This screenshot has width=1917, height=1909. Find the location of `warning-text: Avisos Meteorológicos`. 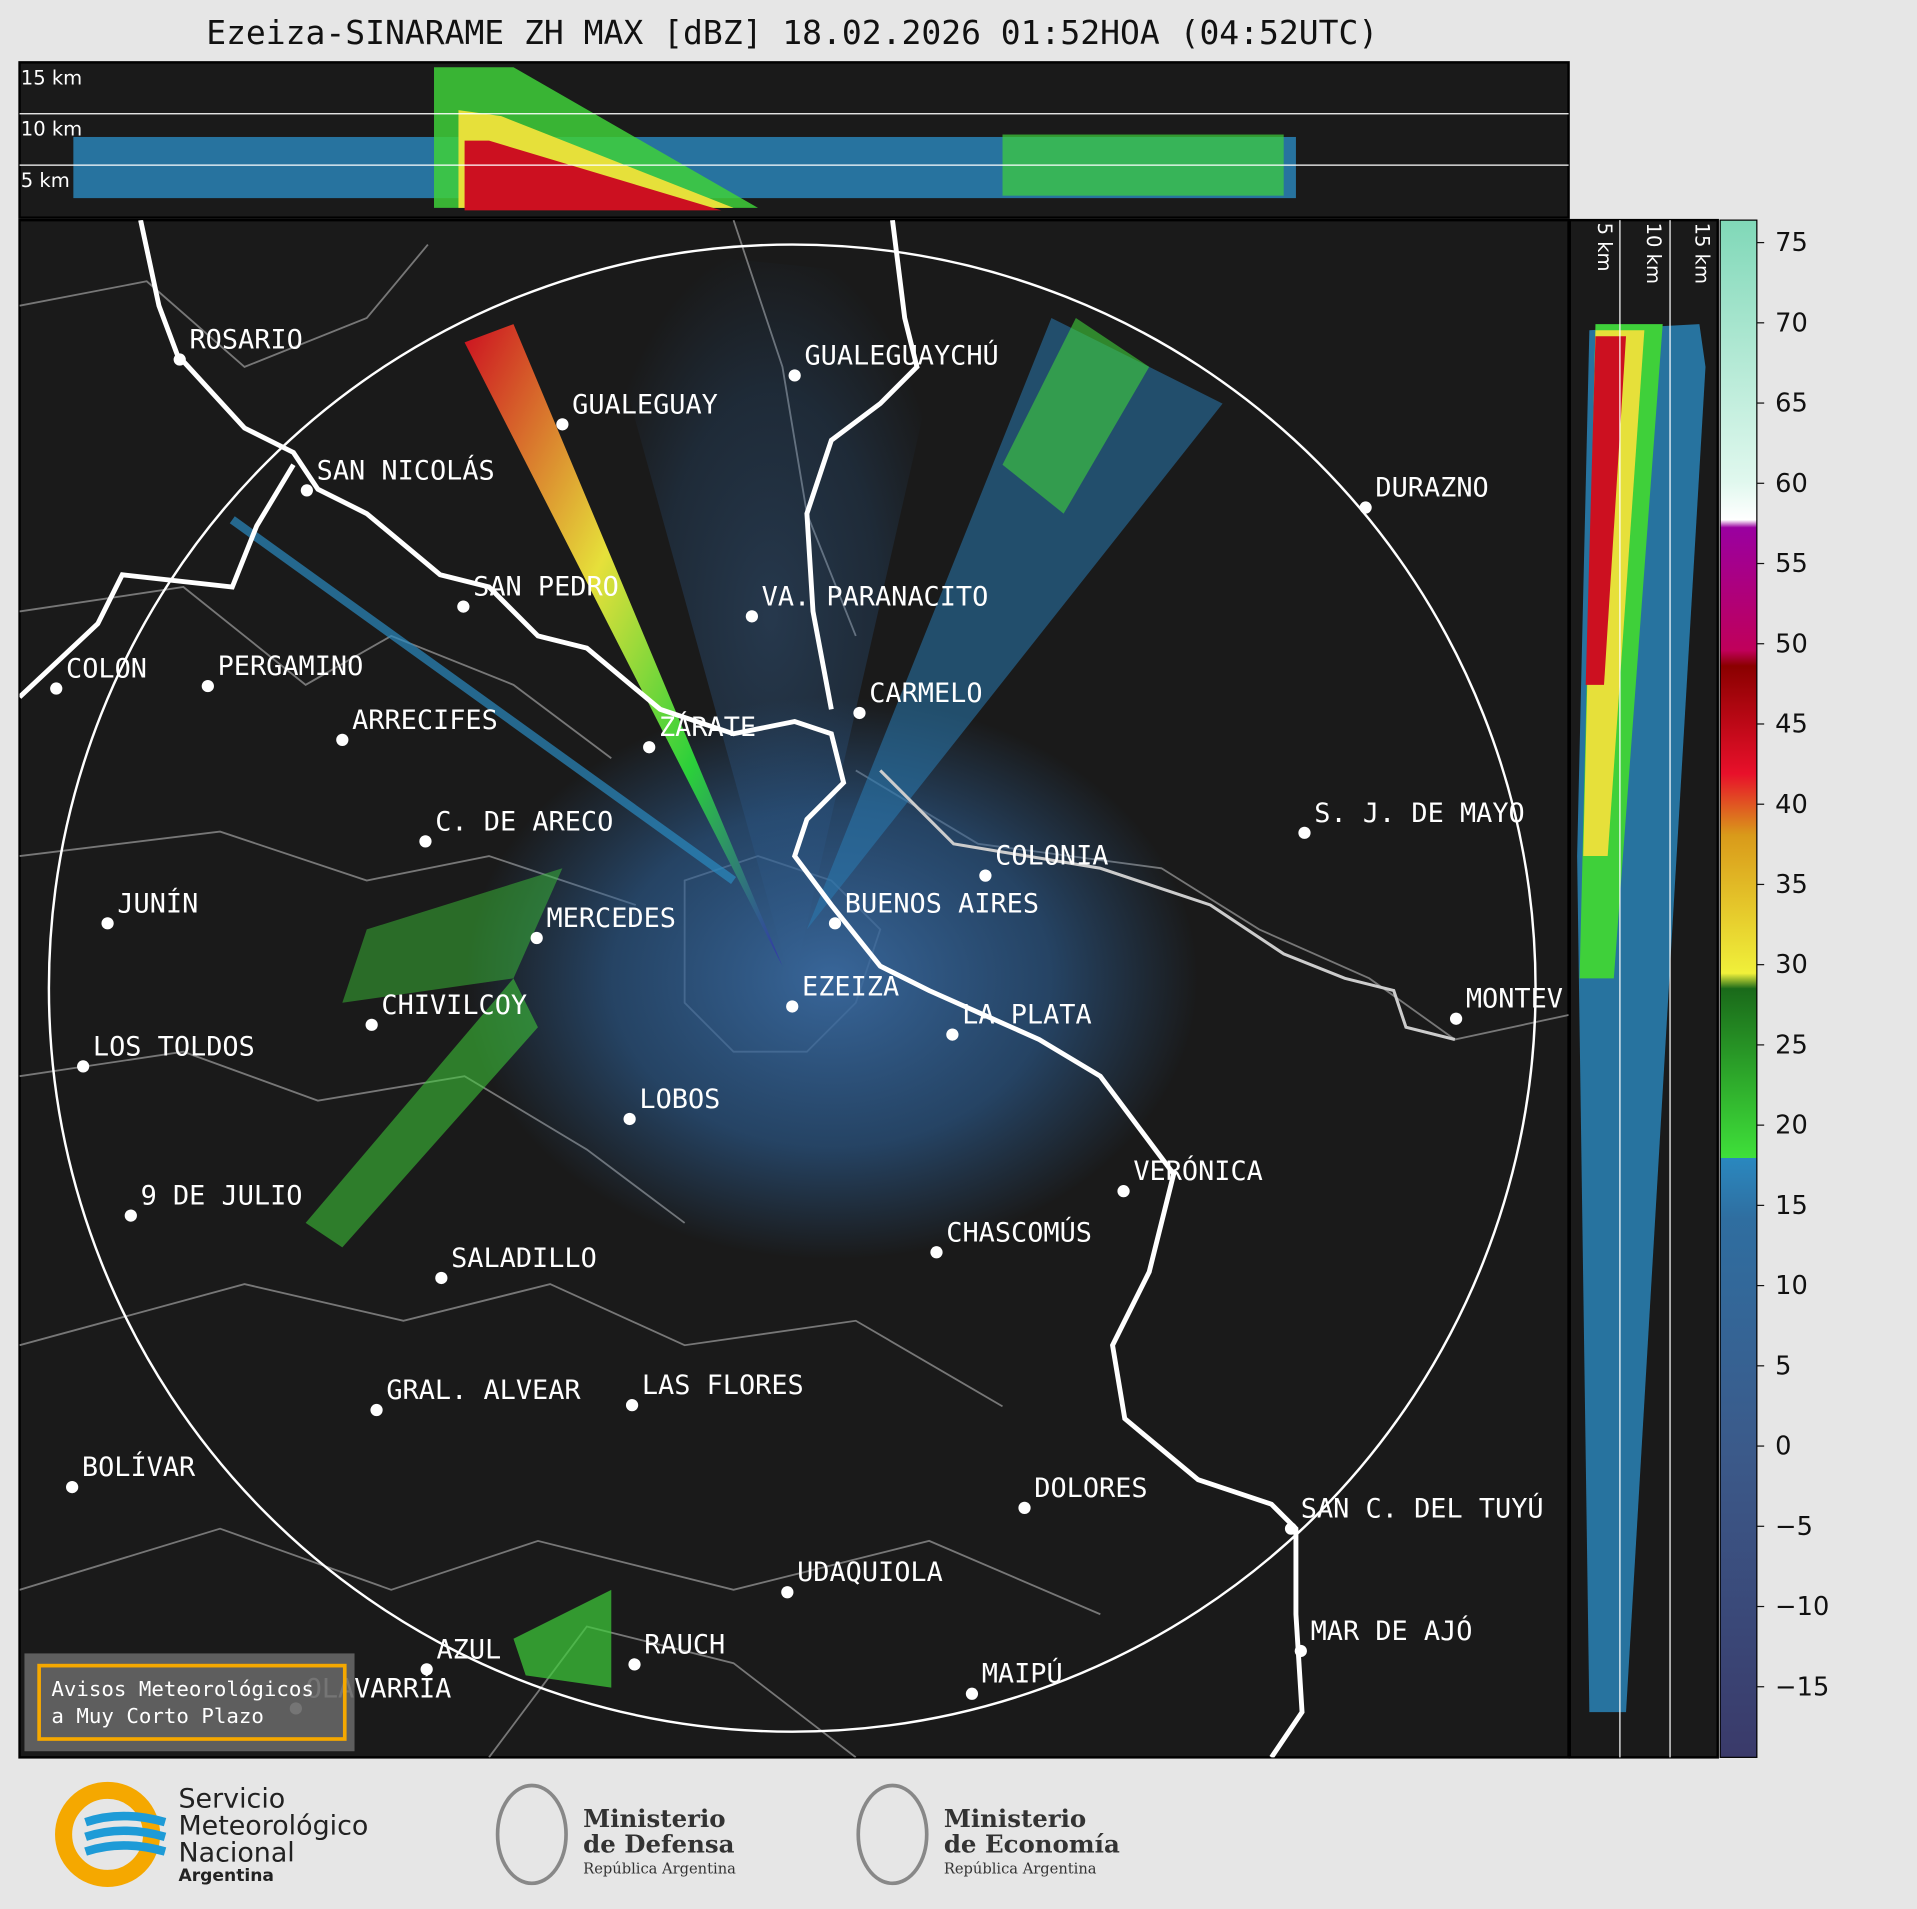

warning-text: Avisos Meteorológicos is located at coordinates (182, 1689).